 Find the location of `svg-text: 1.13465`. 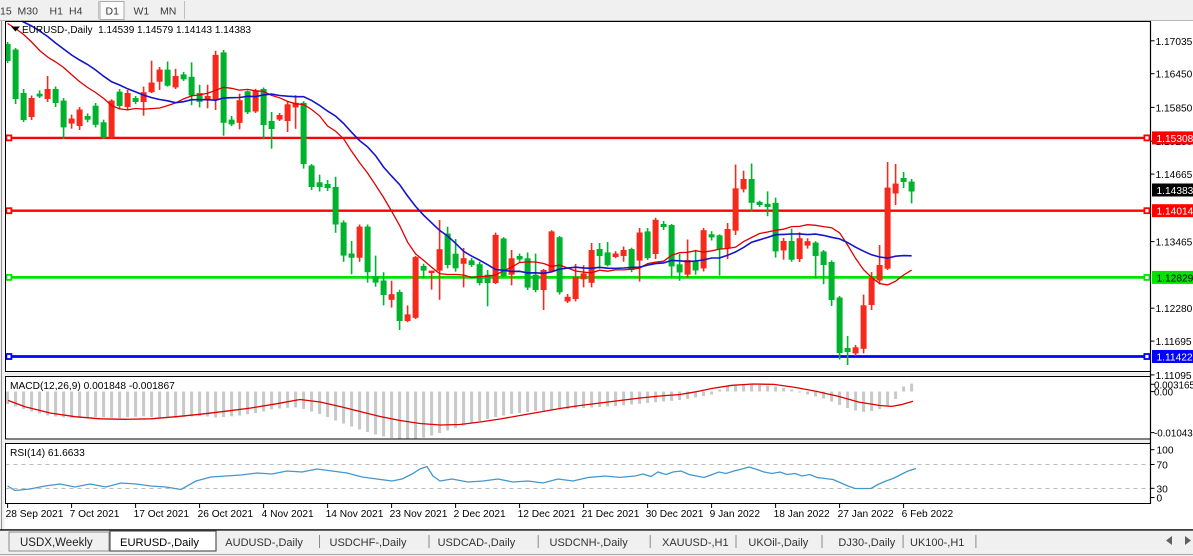

svg-text: 1.13465 is located at coordinates (1174, 243).